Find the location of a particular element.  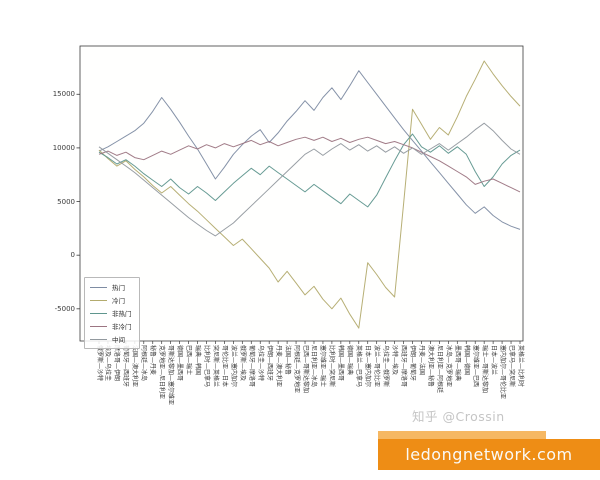

series-line-非冷门 is located at coordinates (309, 164).